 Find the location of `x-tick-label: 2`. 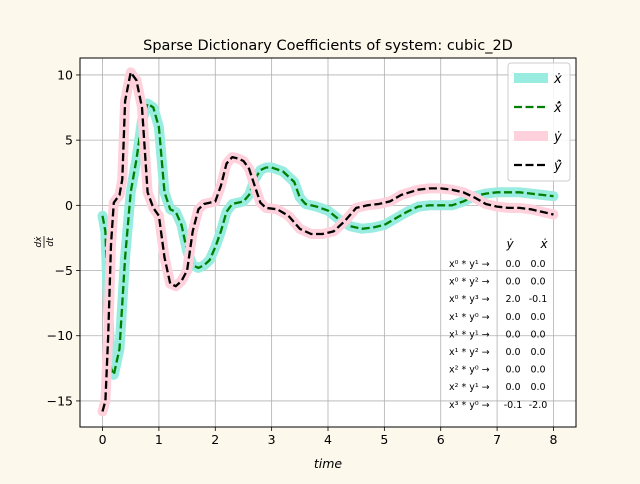

x-tick-label: 2 is located at coordinates (215, 439).